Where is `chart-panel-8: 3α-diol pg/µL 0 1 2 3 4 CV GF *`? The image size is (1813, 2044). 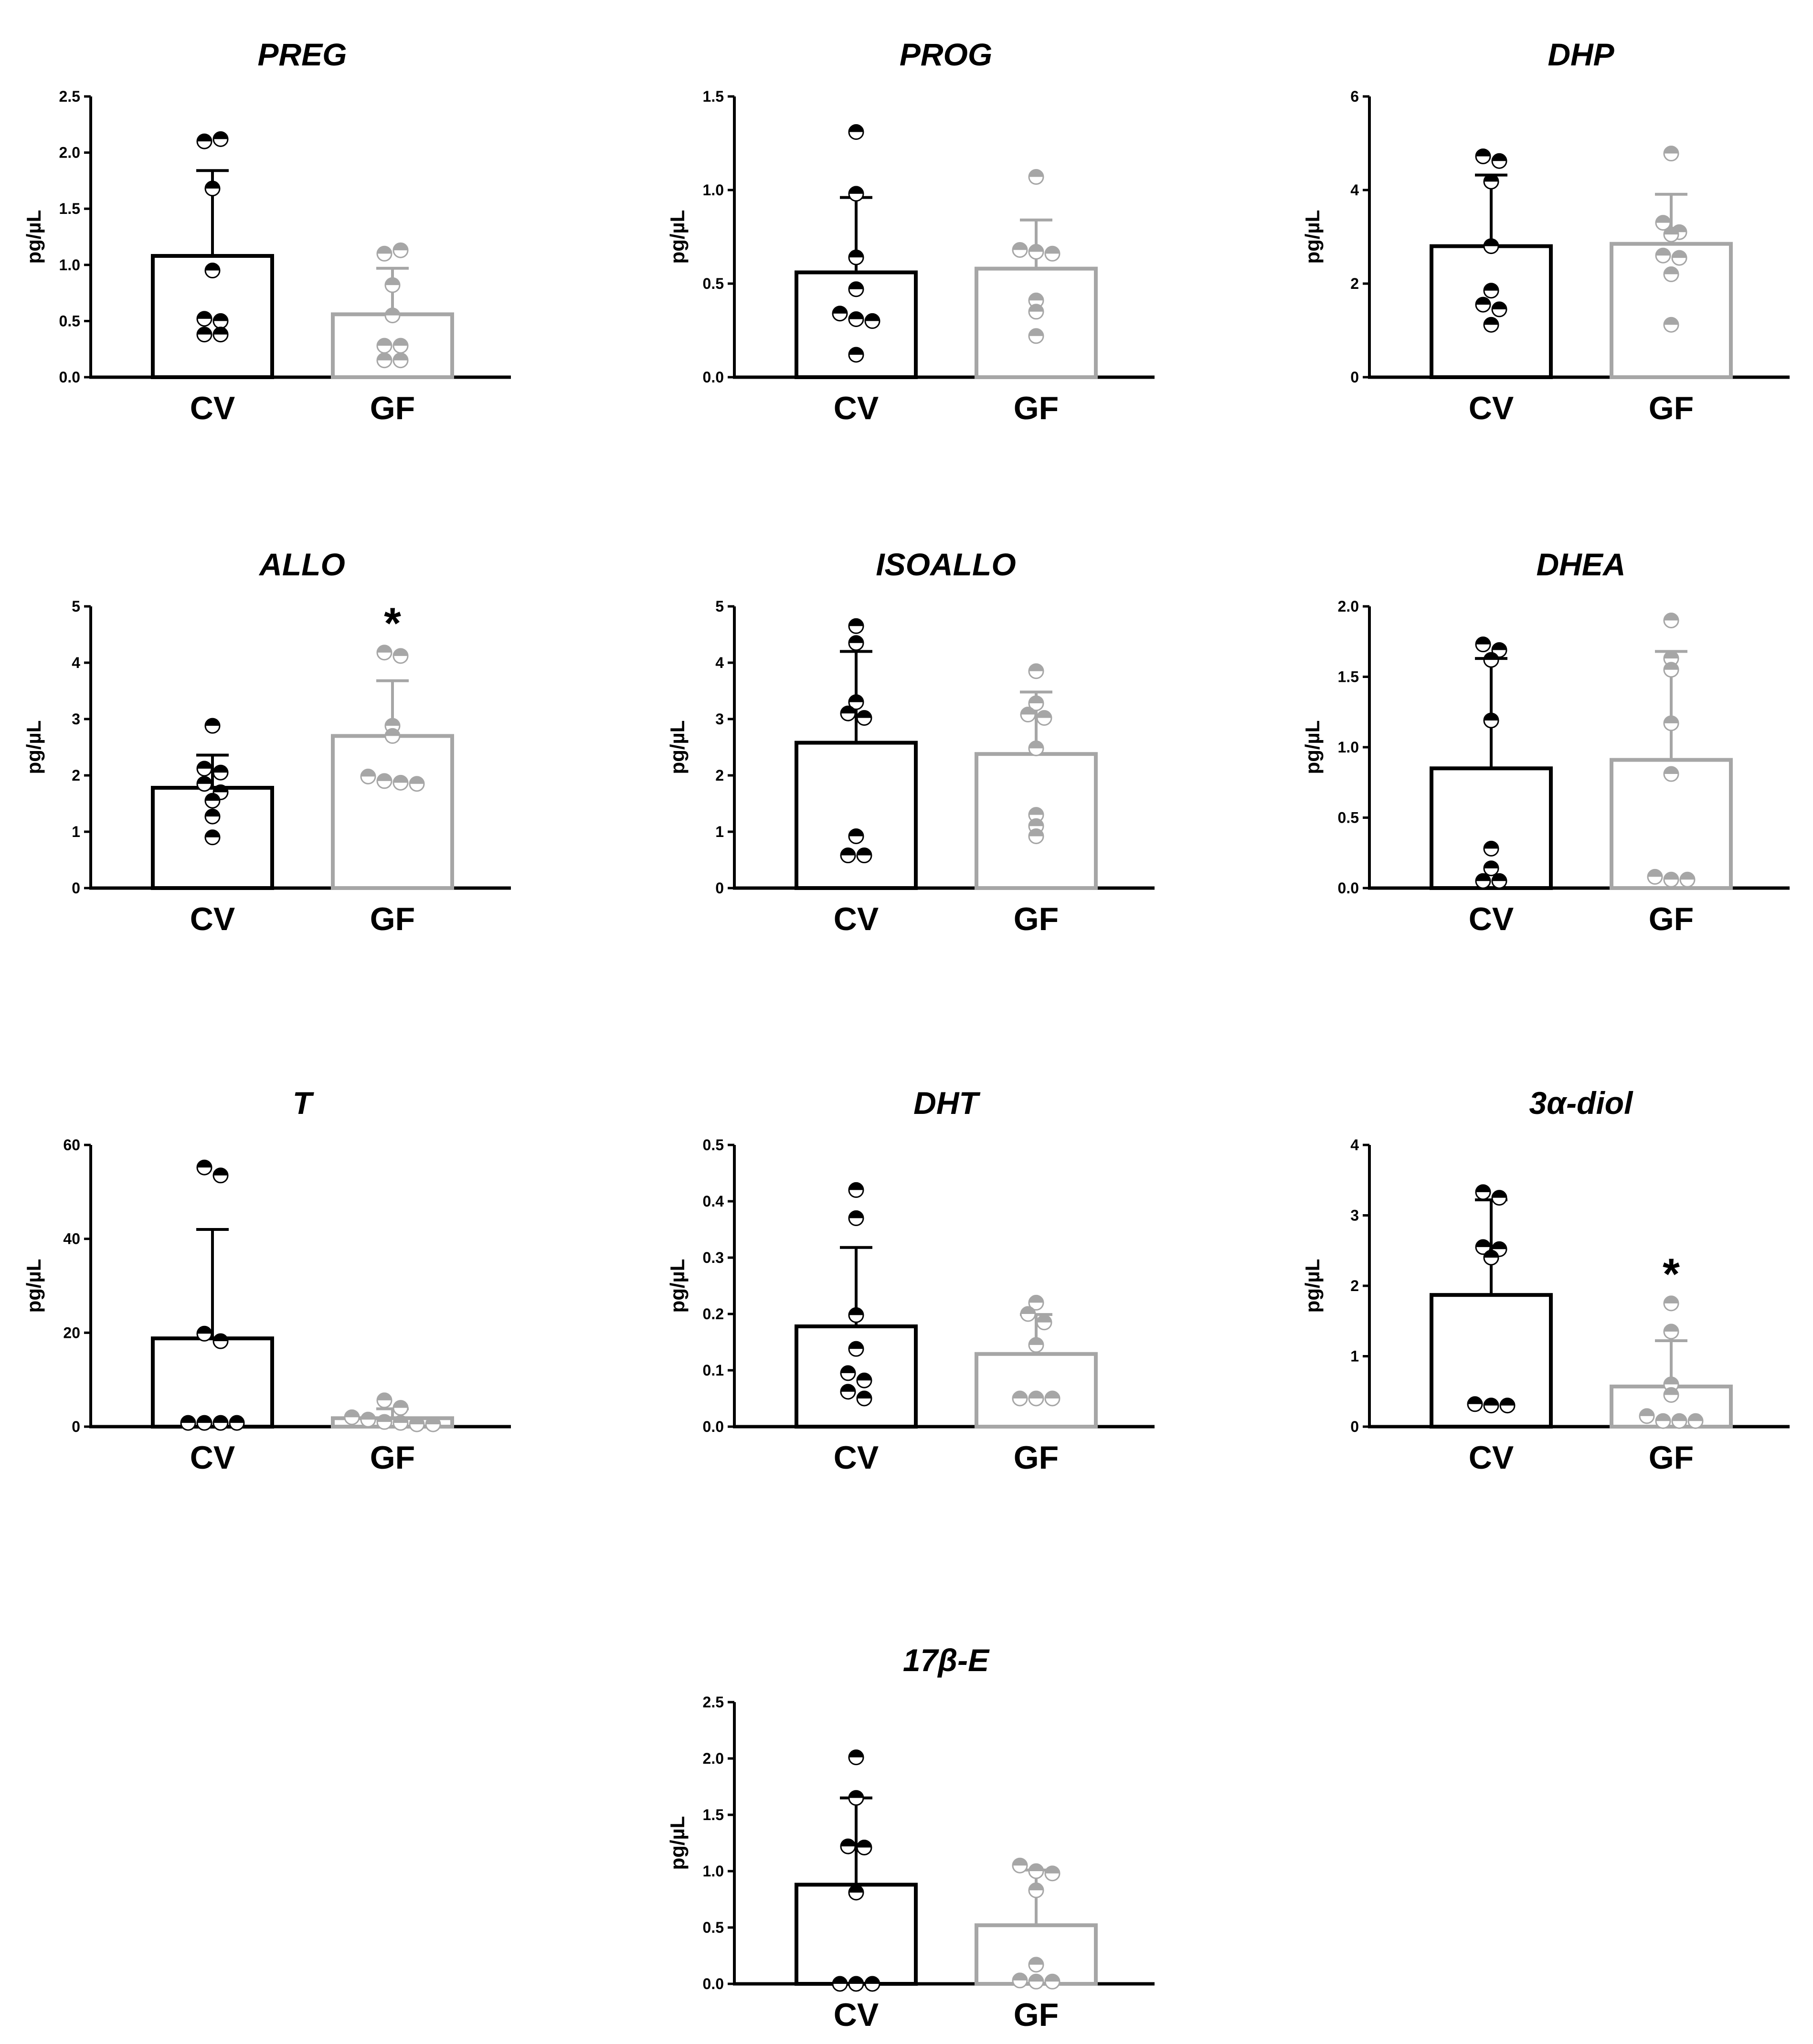 chart-panel-8: 3α-diol pg/µL 0 1 2 3 4 CV GF * is located at coordinates (1545, 1280).